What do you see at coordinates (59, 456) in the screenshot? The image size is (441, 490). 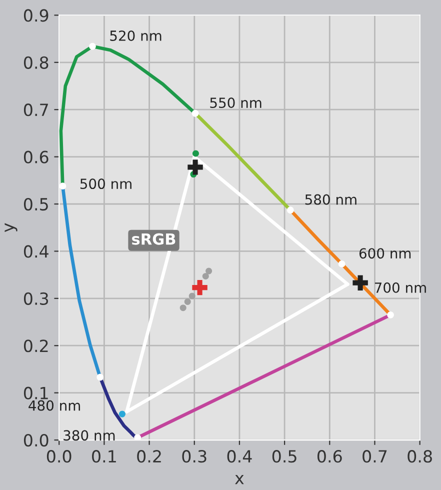 I see `x-tick-label: 0.0` at bounding box center [59, 456].